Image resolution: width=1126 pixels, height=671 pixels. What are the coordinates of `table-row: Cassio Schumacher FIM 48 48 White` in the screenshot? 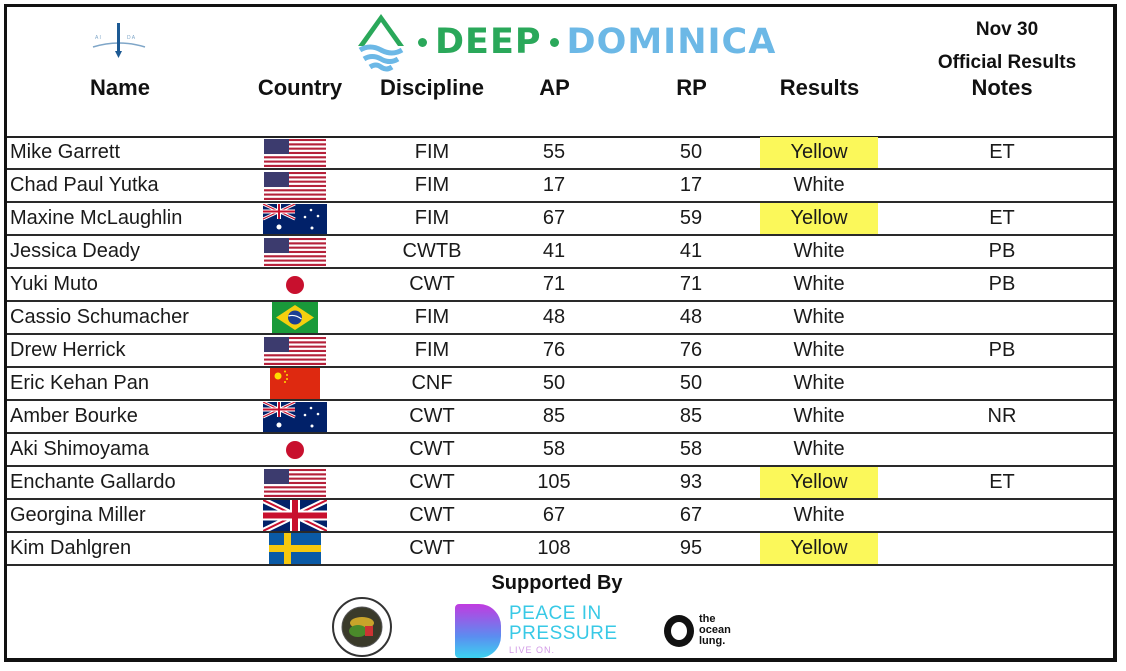 It's located at (560, 318).